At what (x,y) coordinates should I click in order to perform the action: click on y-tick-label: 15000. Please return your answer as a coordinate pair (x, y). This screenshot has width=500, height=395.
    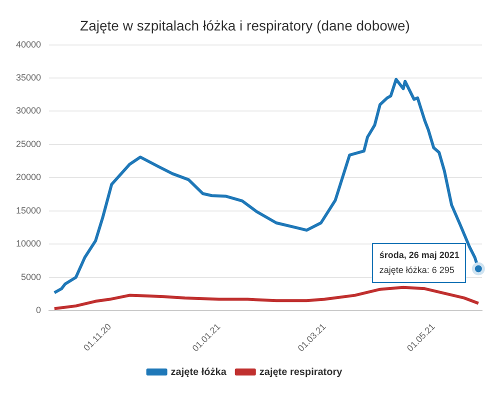
    Looking at the image, I should click on (29, 210).